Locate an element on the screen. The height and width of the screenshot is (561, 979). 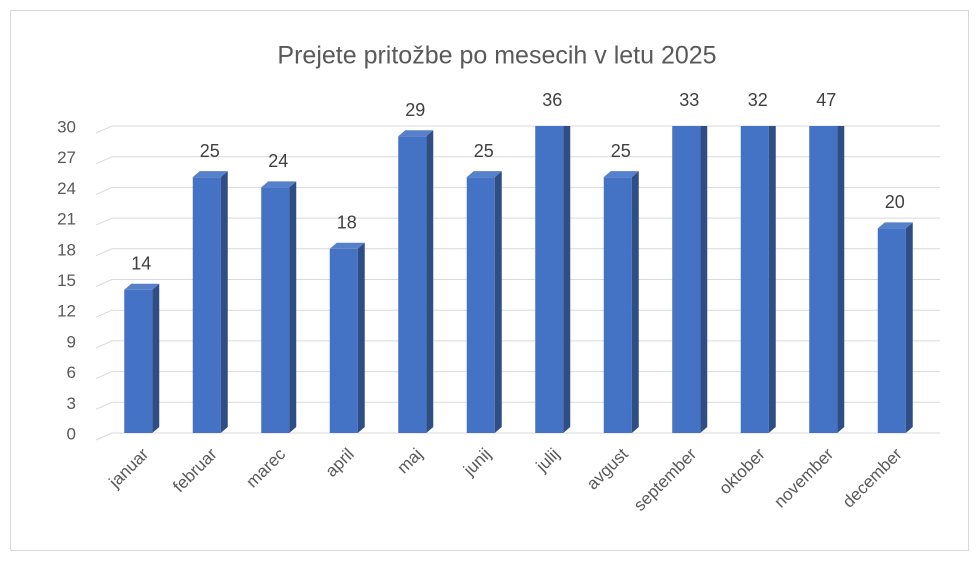
value-label: 20 is located at coordinates (895, 202).